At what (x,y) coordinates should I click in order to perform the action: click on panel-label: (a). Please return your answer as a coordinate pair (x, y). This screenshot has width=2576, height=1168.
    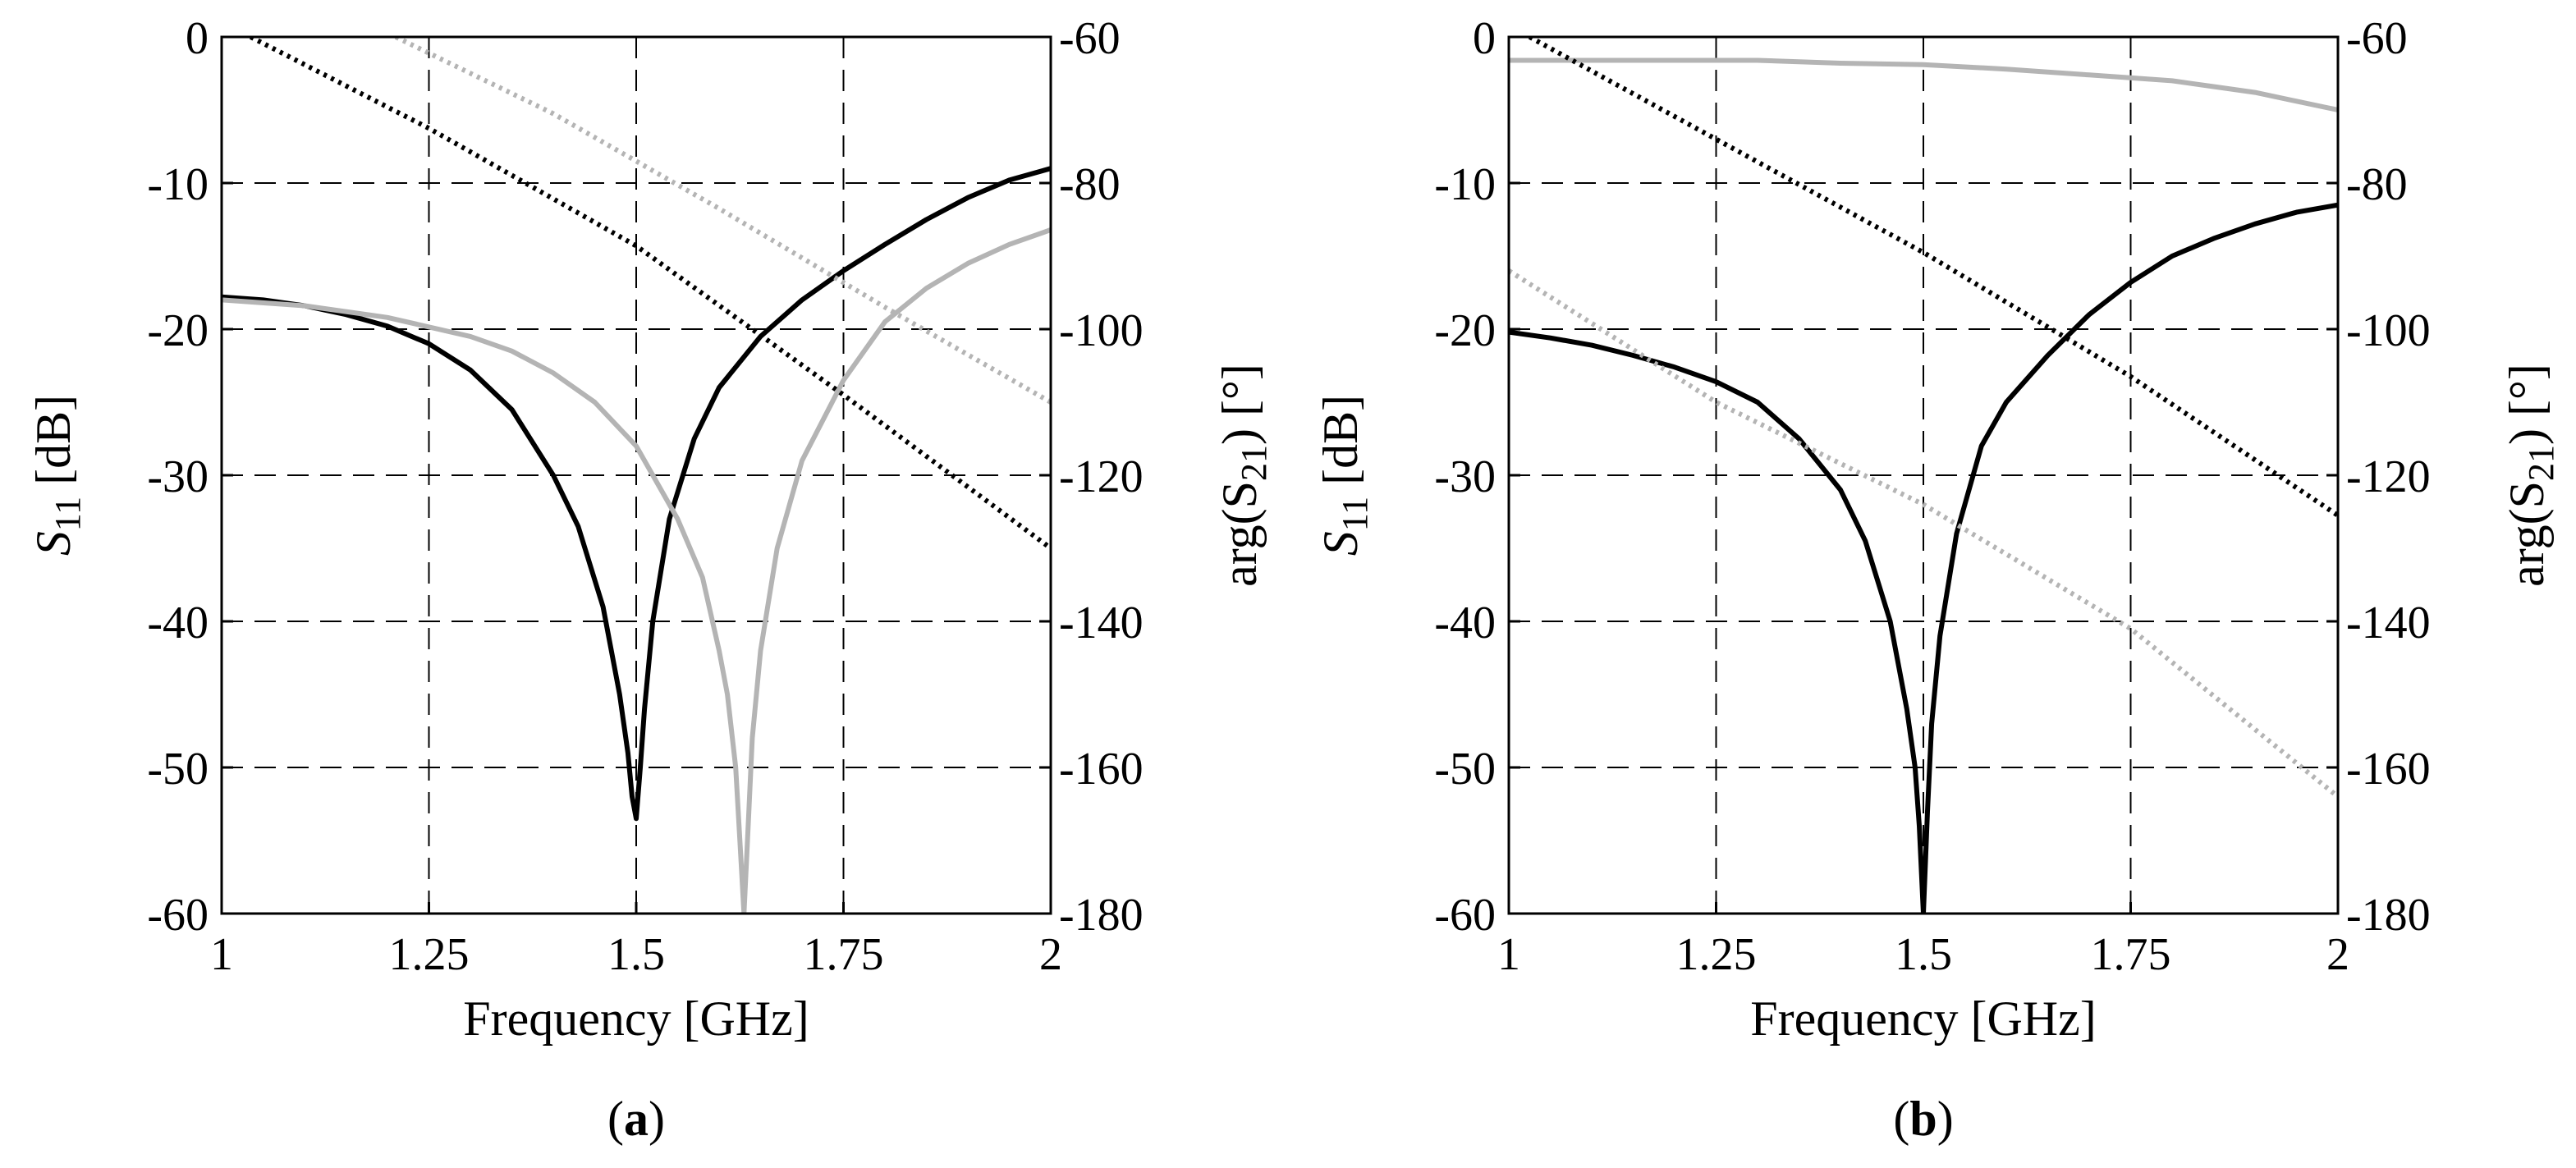
    Looking at the image, I should click on (636, 1119).